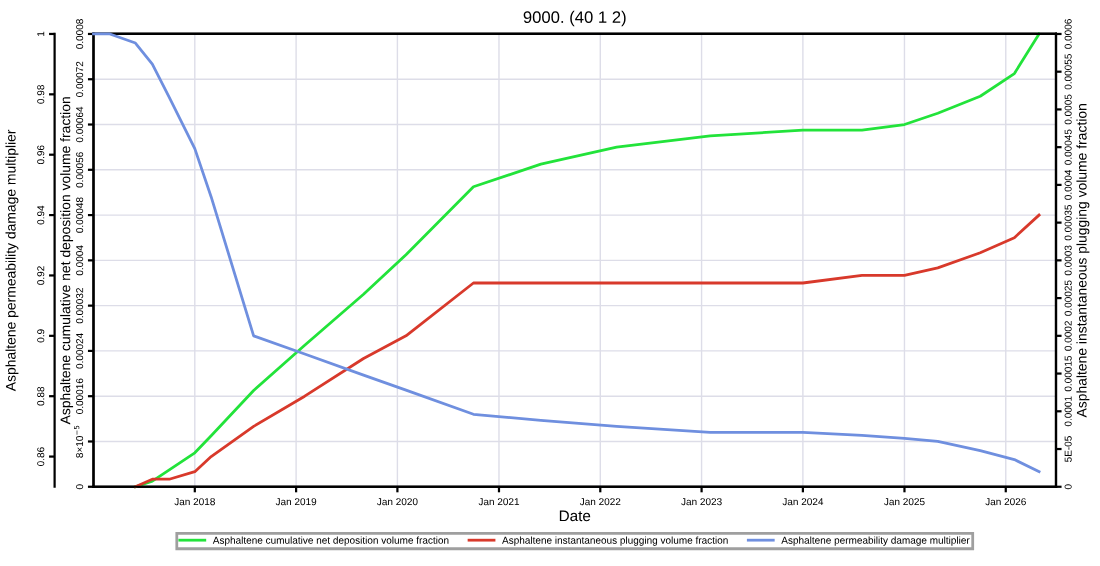  Describe the element at coordinates (574, 18) in the screenshot. I see `chart-title: 9000. (40 1 2)` at that location.